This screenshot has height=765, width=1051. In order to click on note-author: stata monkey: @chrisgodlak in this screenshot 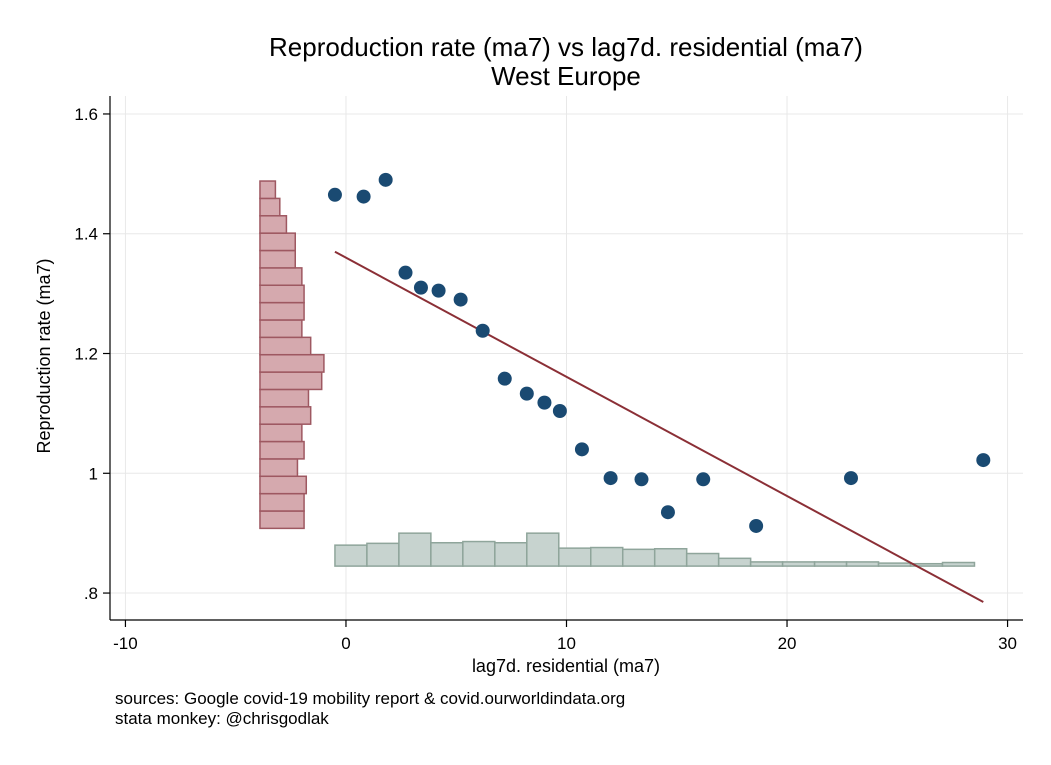, I will do `click(222, 718)`.